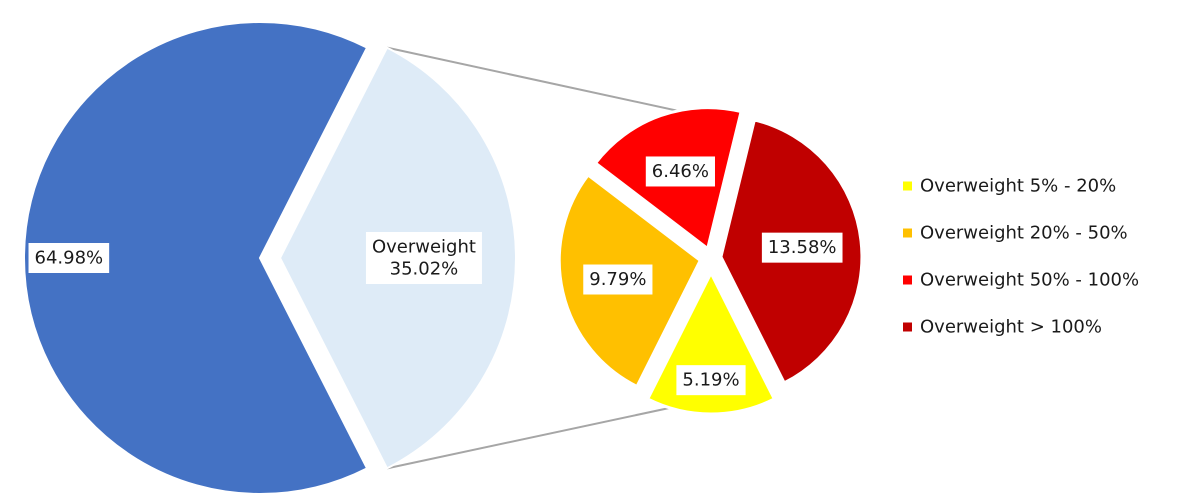  I want to click on data-label-overweight-5-20-box, so click(711, 380).